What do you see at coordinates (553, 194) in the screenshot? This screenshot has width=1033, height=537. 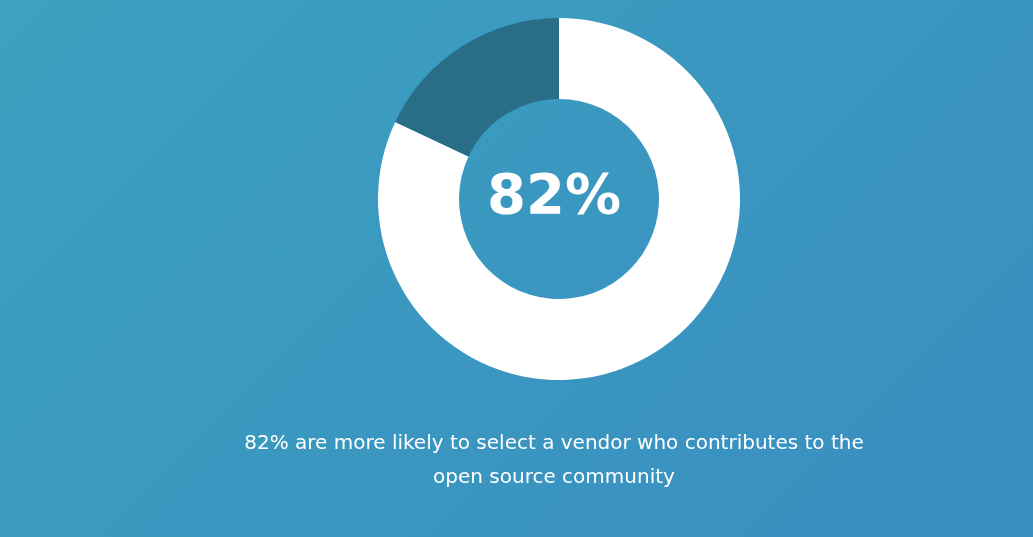 I see `text: 82%` at bounding box center [553, 194].